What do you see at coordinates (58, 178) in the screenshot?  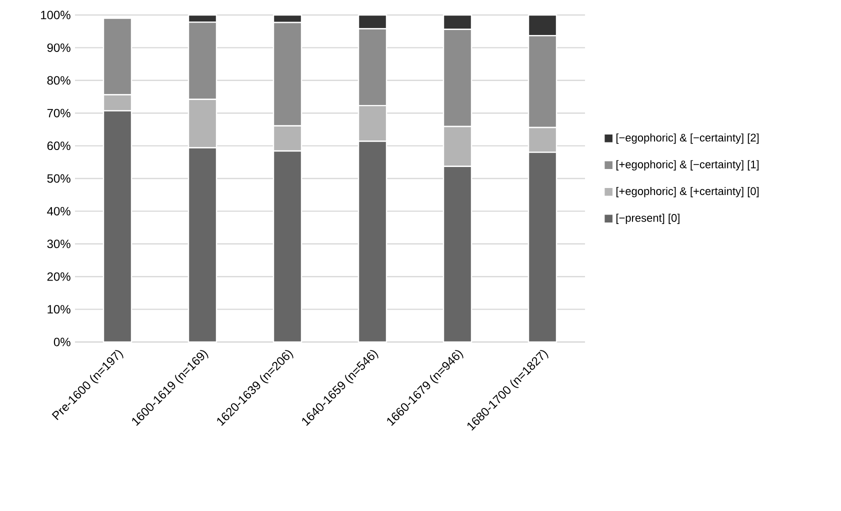 I see `y-tick-label: 50%` at bounding box center [58, 178].